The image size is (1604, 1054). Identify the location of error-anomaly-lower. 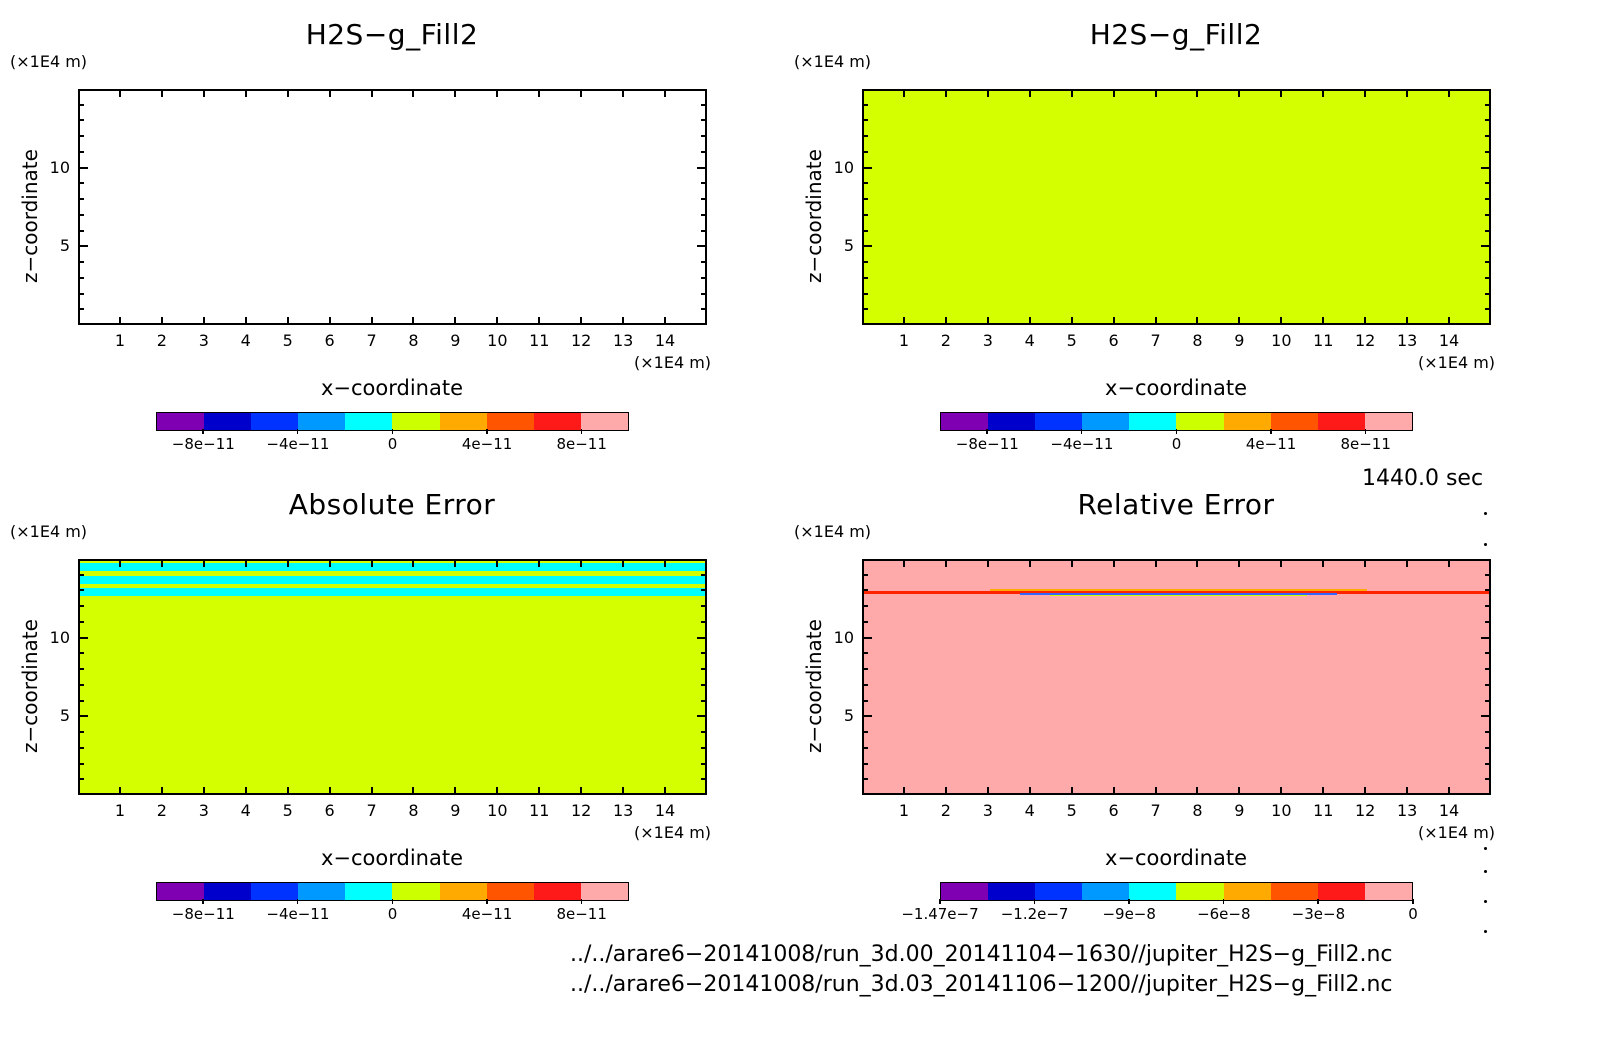
(1178, 594).